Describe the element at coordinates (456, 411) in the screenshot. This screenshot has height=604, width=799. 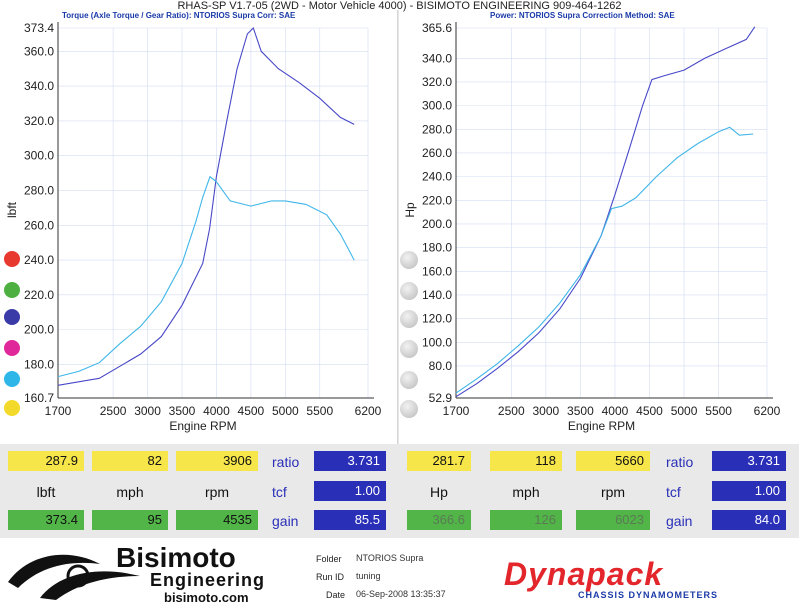
I see `chart-1-x-tick: 1700` at that location.